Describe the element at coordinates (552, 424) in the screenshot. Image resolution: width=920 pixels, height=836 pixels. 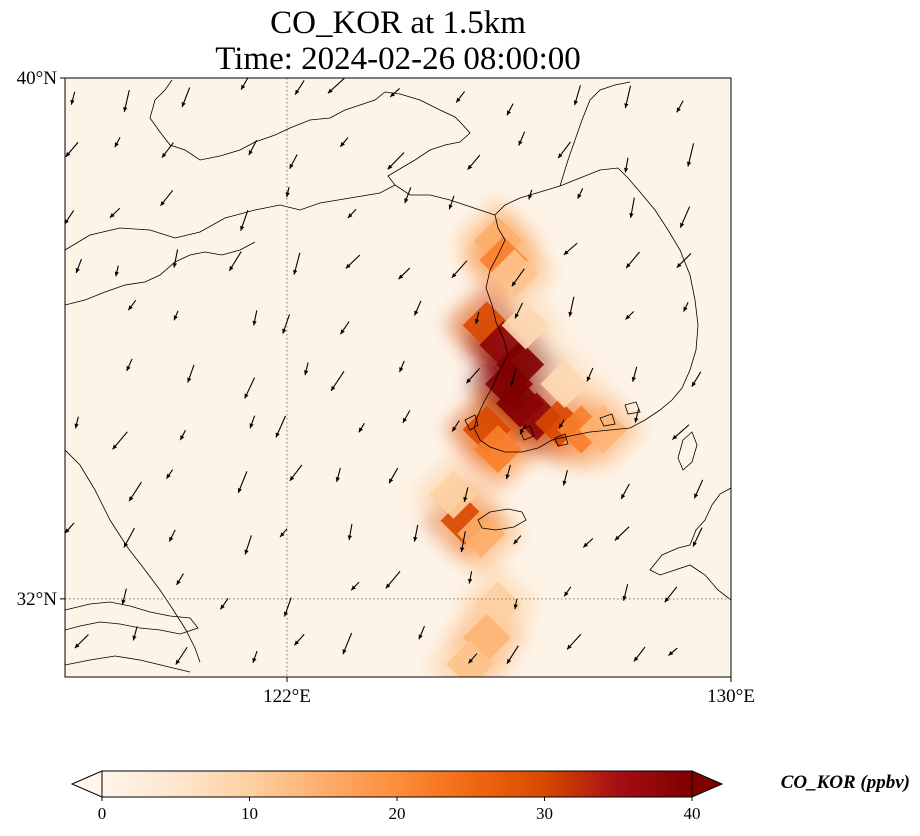
I see `coastline-korea-islands` at that location.